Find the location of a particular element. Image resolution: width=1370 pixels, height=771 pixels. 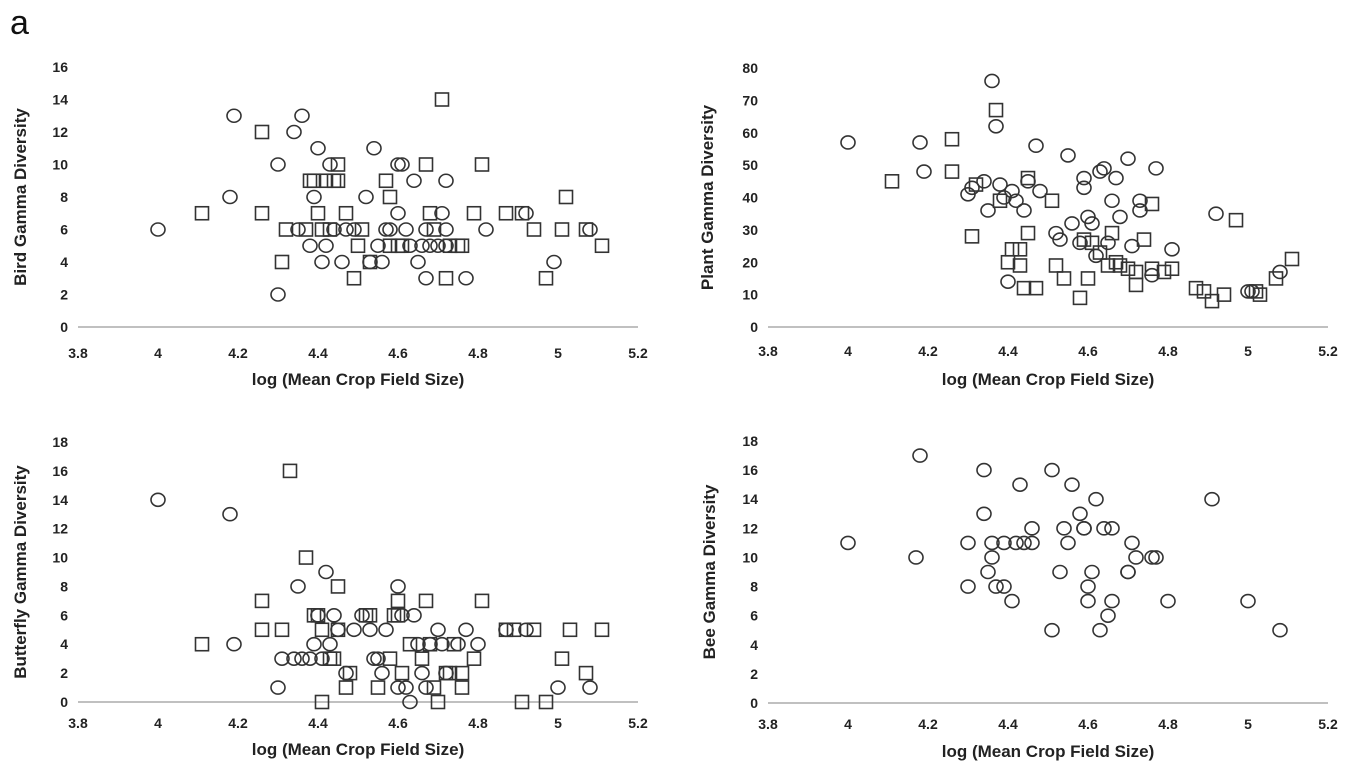

x-tick-label: 4.6 is located at coordinates (1088, 351).